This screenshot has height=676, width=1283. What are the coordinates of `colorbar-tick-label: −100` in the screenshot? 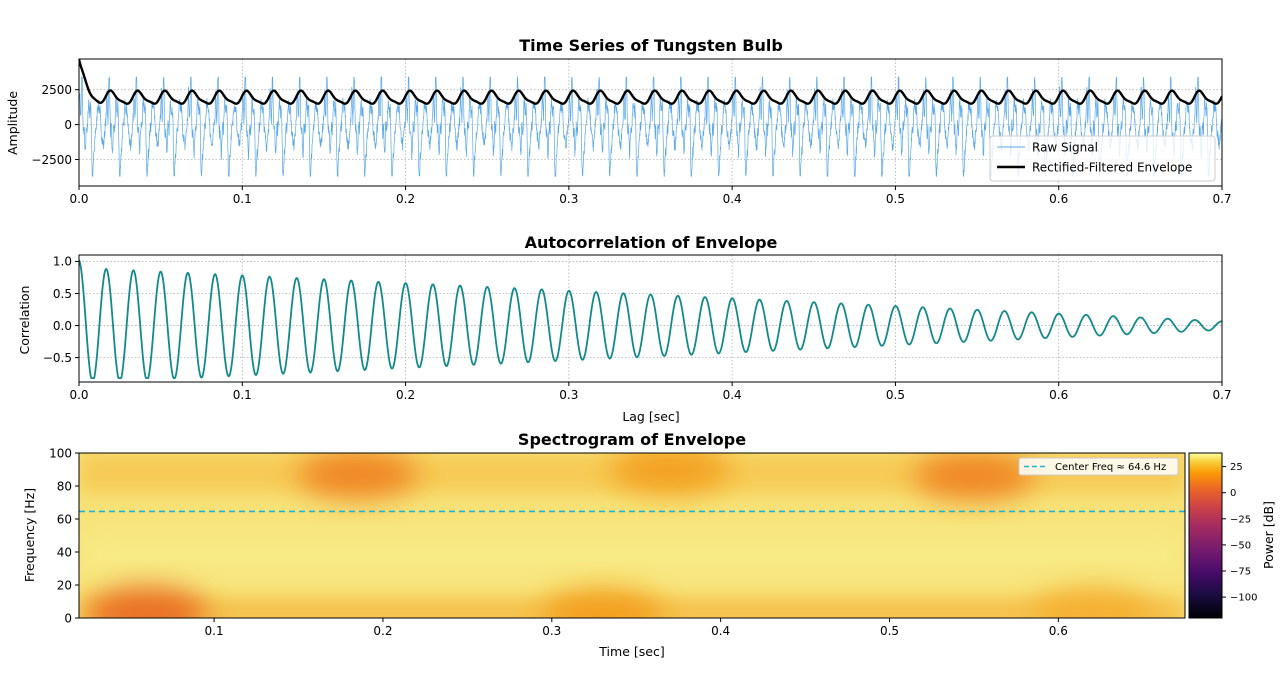 It's located at (1243, 598).